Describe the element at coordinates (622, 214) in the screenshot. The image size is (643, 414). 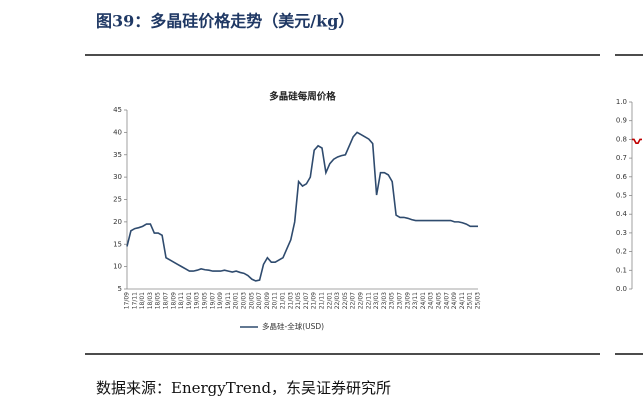
I see `y-tick-label: 0.4` at that location.